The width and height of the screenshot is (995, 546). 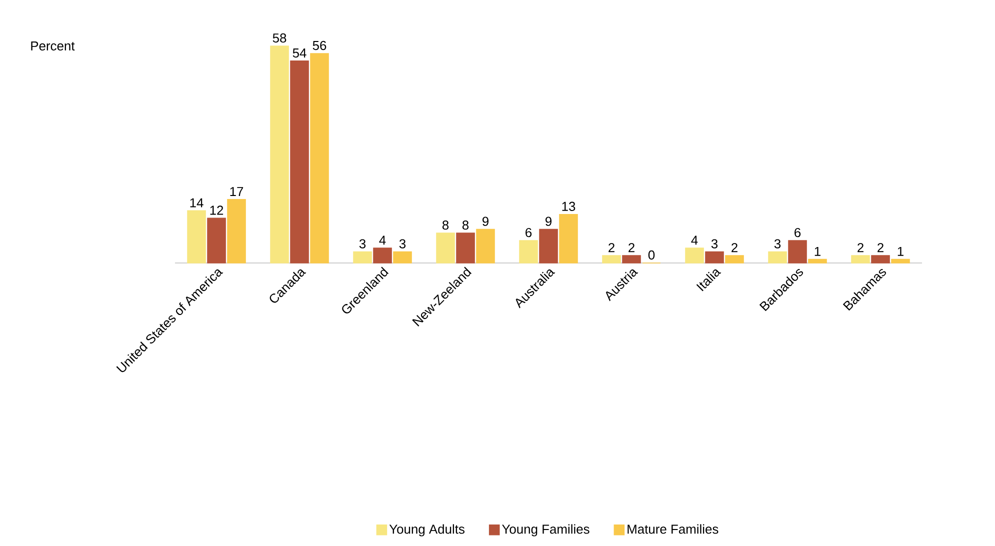 What do you see at coordinates (279, 38) in the screenshot?
I see `data-label: 58` at bounding box center [279, 38].